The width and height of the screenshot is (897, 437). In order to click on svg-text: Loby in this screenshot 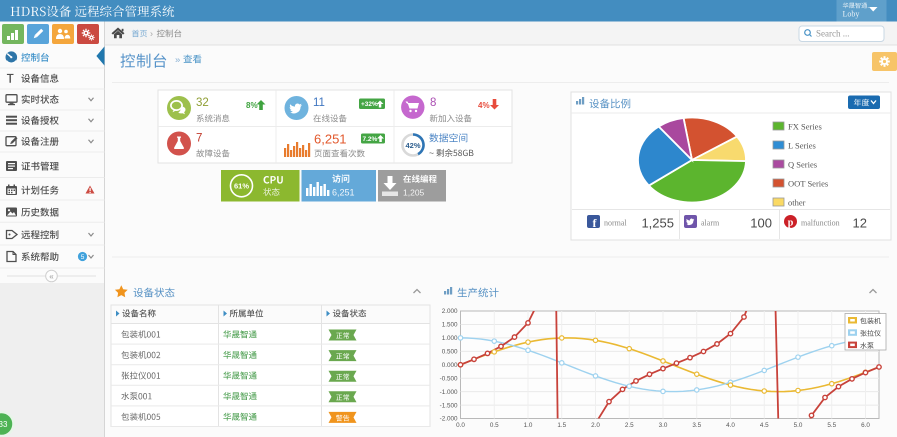, I will do `click(851, 14)`.